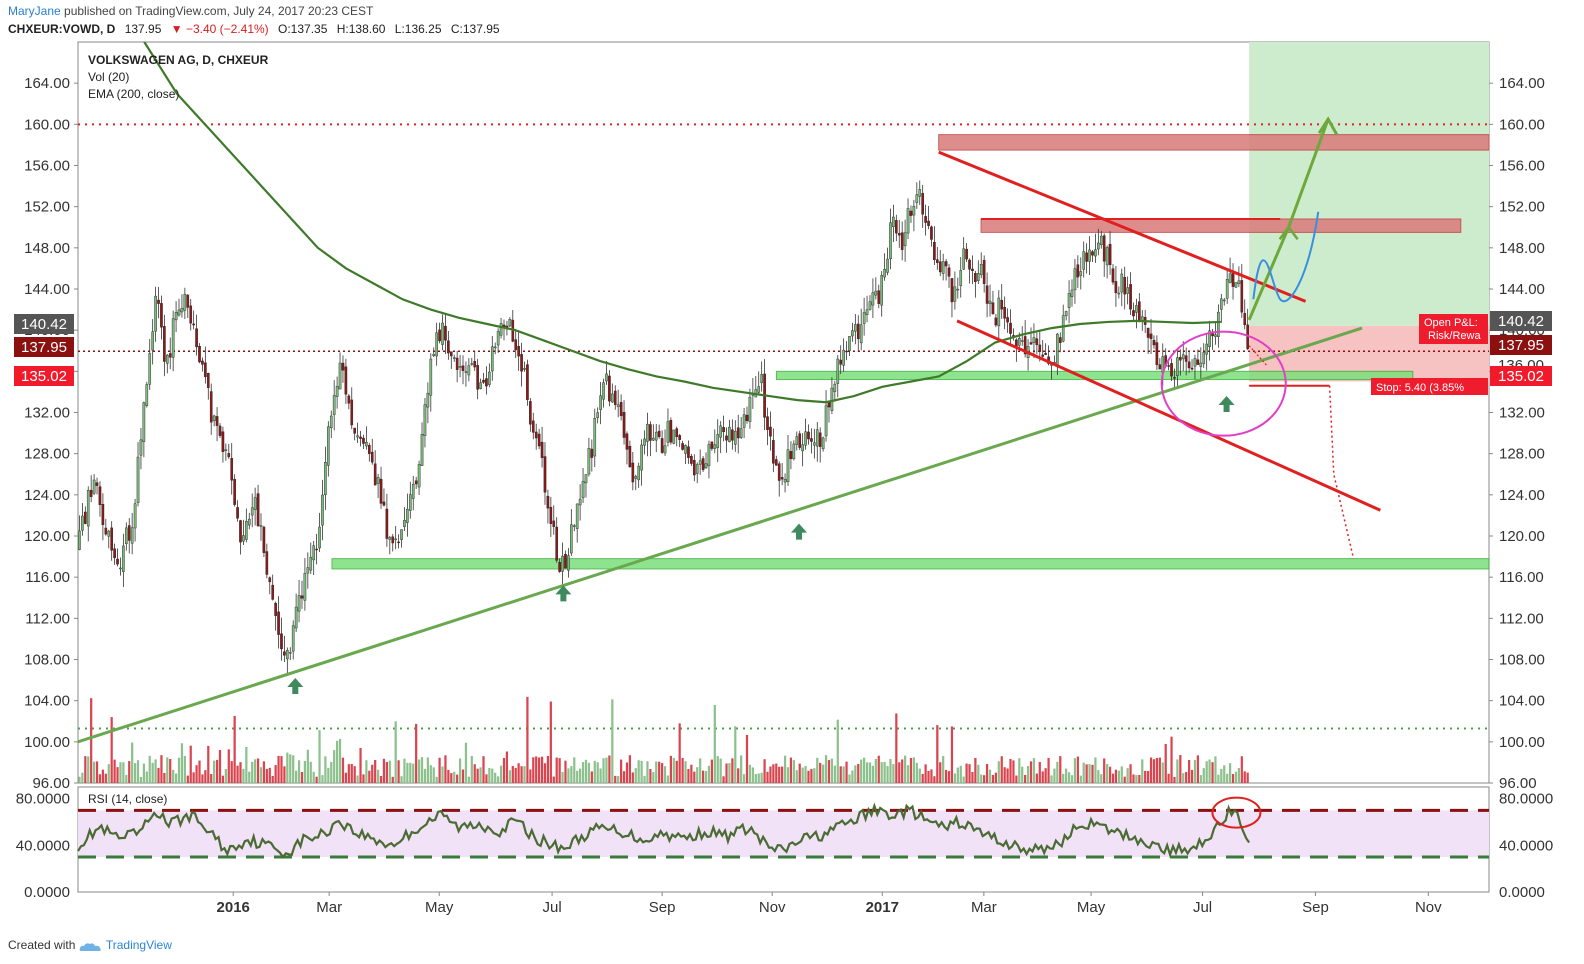 The image size is (1584, 964). What do you see at coordinates (44, 347) in the screenshot?
I see `close-price-tag-left` at bounding box center [44, 347].